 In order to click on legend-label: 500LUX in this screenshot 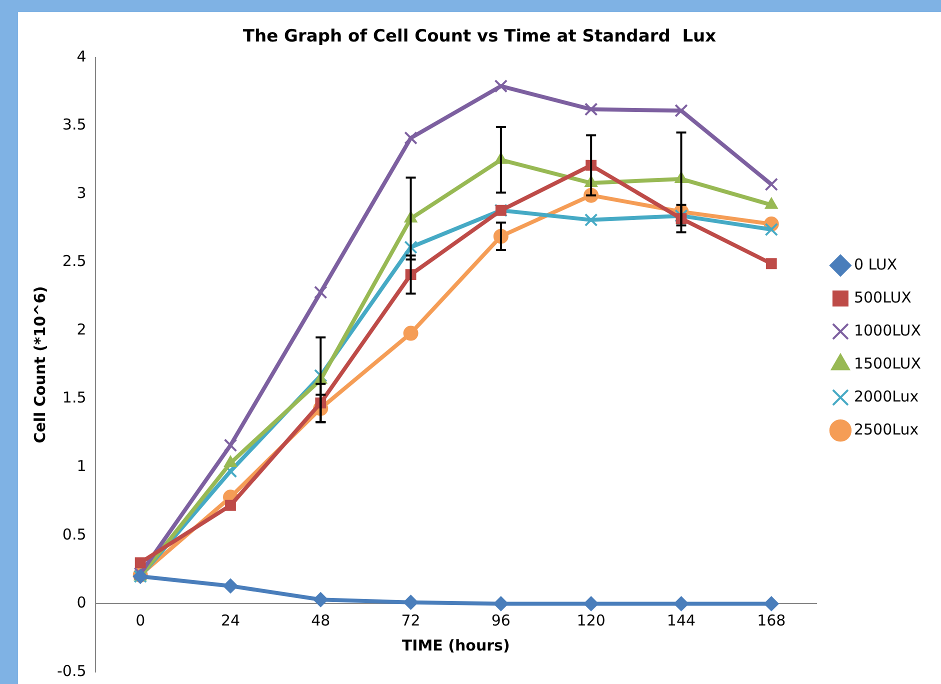, I will do `click(883, 297)`.